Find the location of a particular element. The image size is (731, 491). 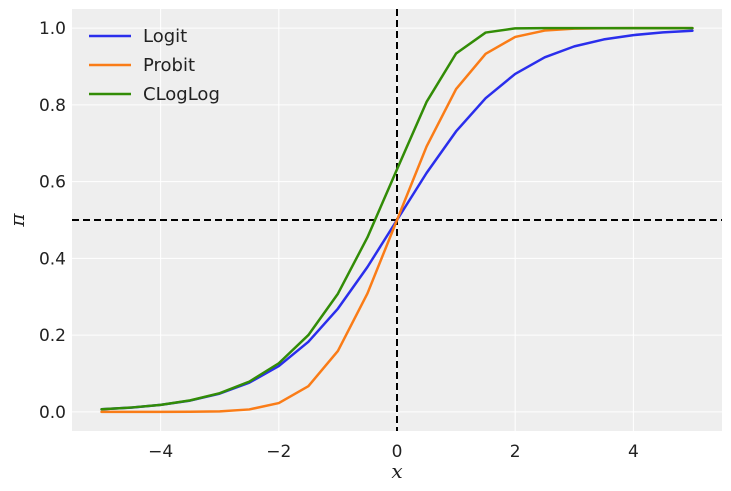

x-tick-label: 4 is located at coordinates (633, 452).